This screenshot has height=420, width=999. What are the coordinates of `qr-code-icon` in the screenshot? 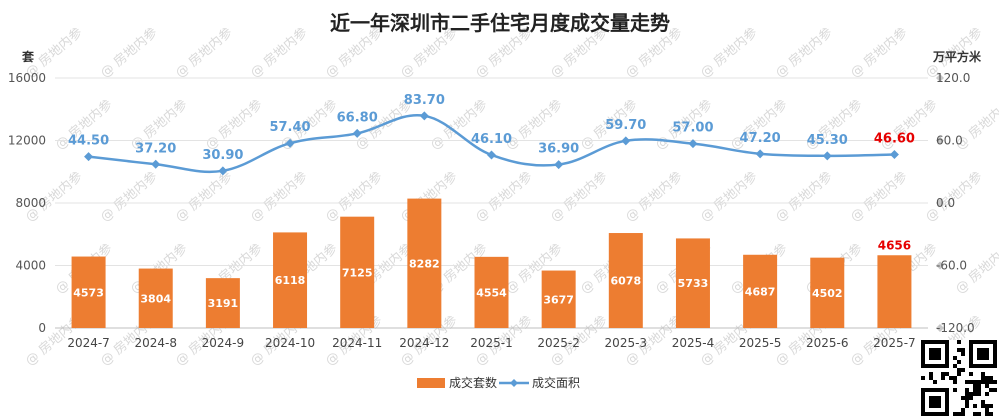 It's located at (959, 378).